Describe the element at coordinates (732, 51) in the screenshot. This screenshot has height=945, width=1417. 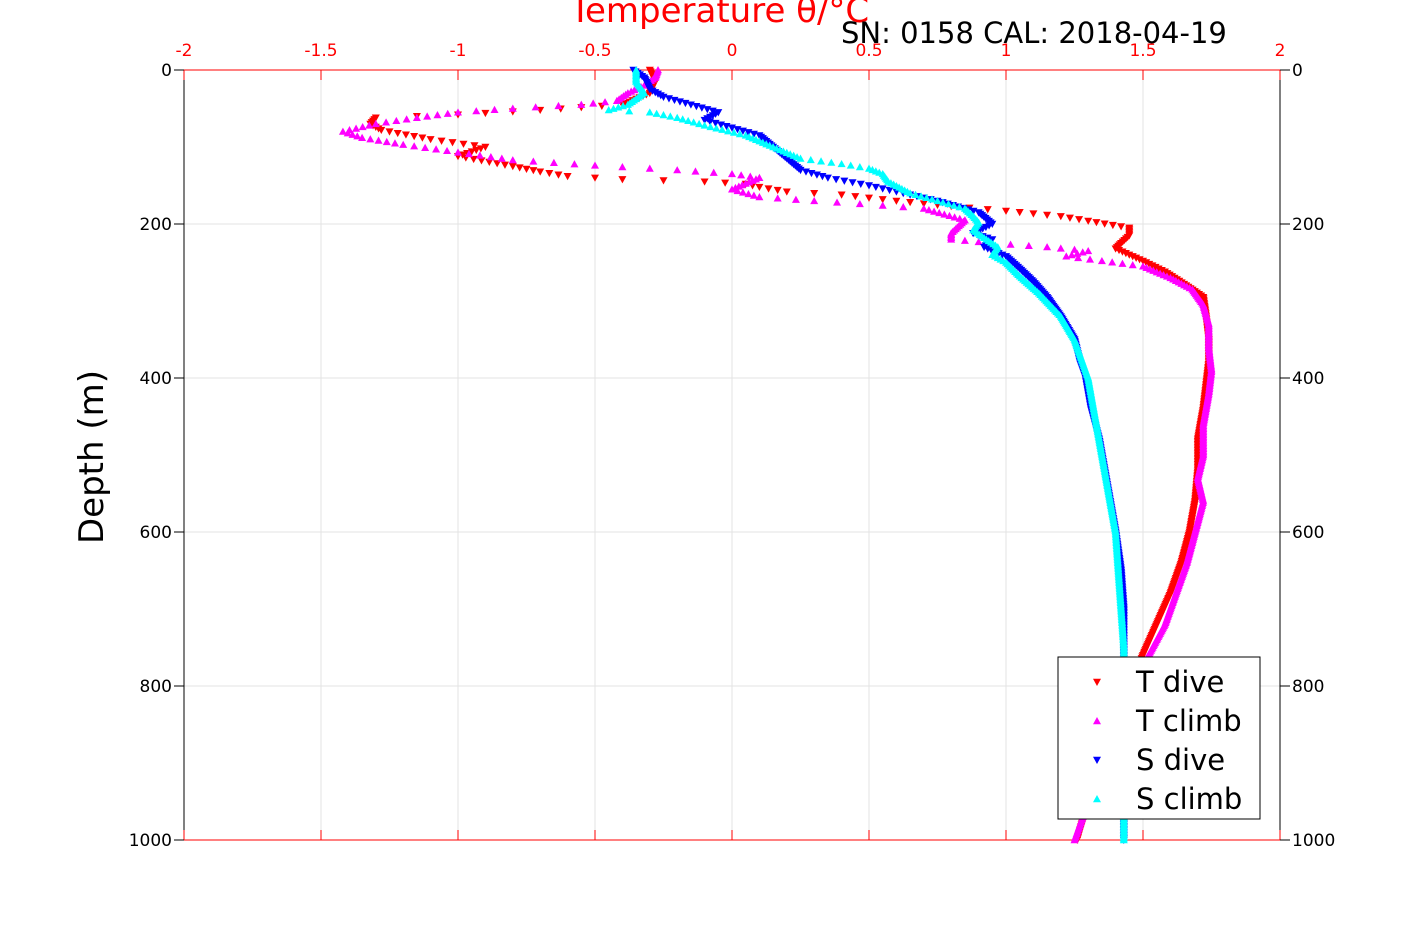
I see `x-tick-label: 0` at that location.